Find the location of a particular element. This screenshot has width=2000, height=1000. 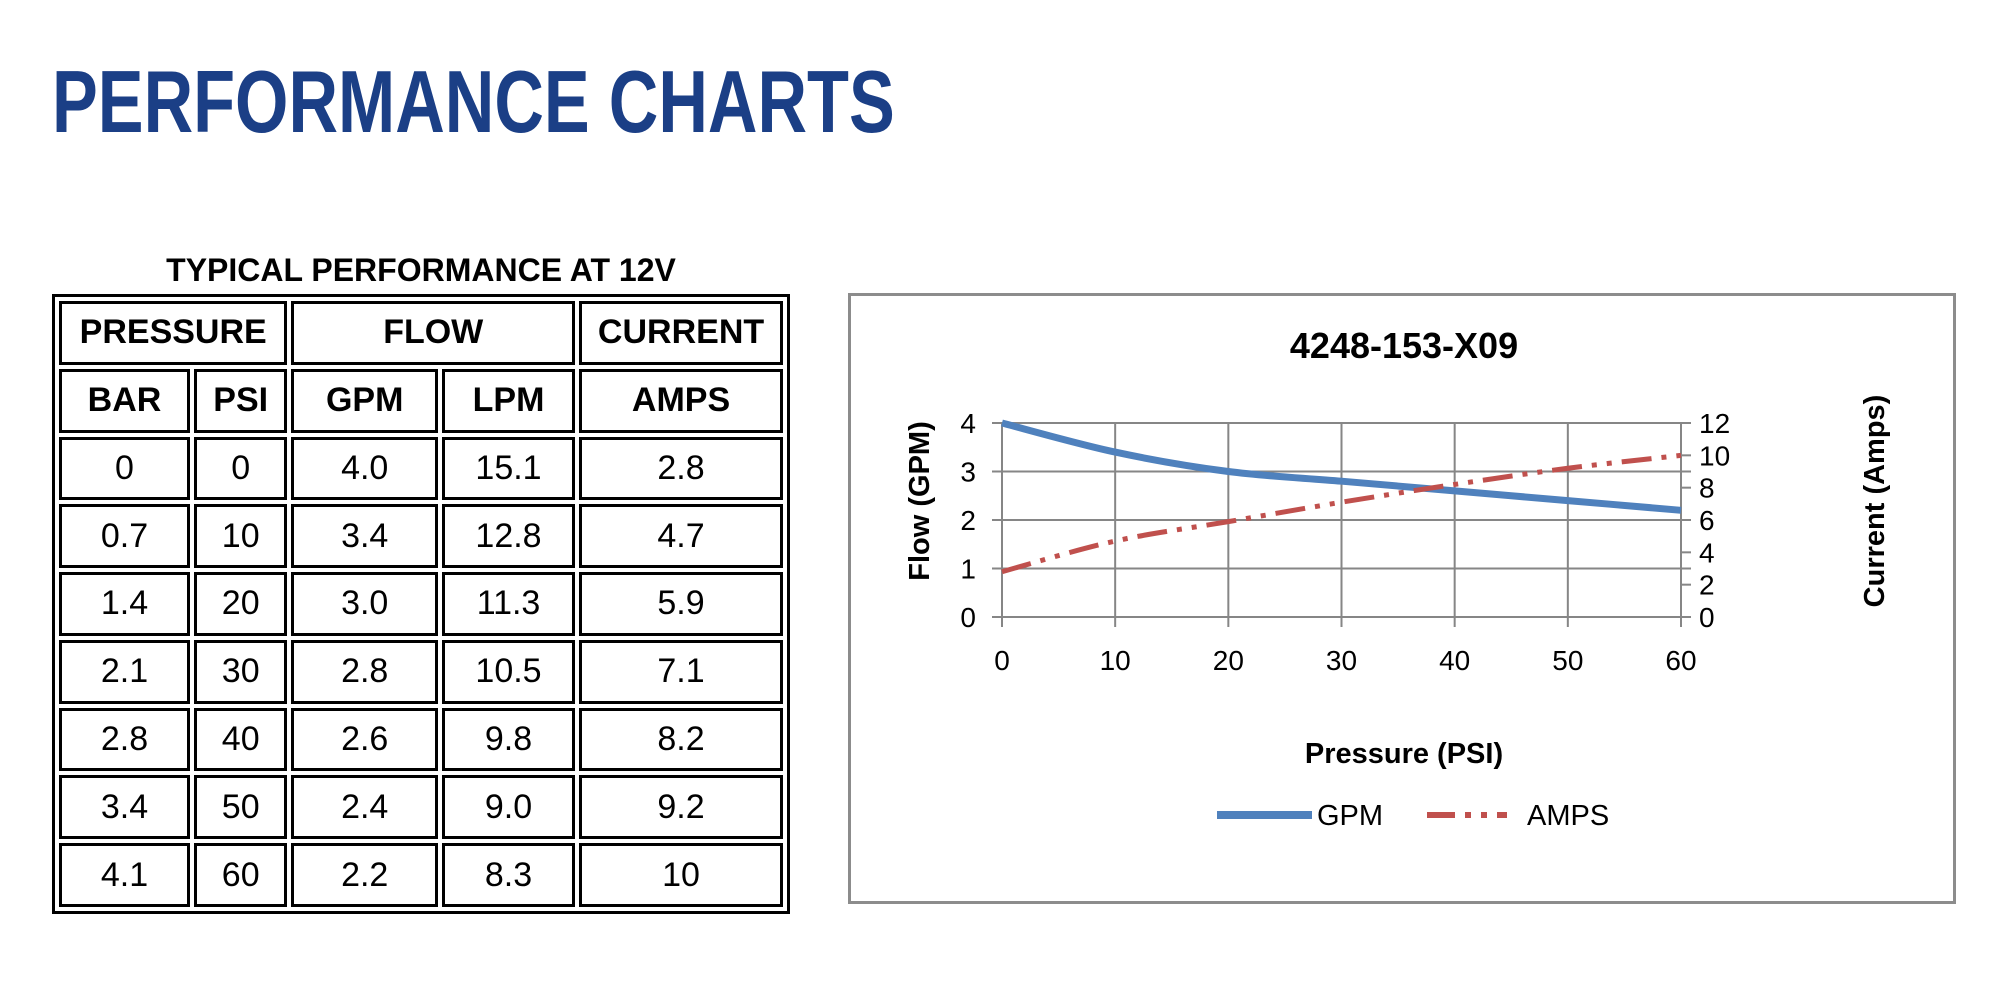

cell-psi: 60 is located at coordinates (240, 875).